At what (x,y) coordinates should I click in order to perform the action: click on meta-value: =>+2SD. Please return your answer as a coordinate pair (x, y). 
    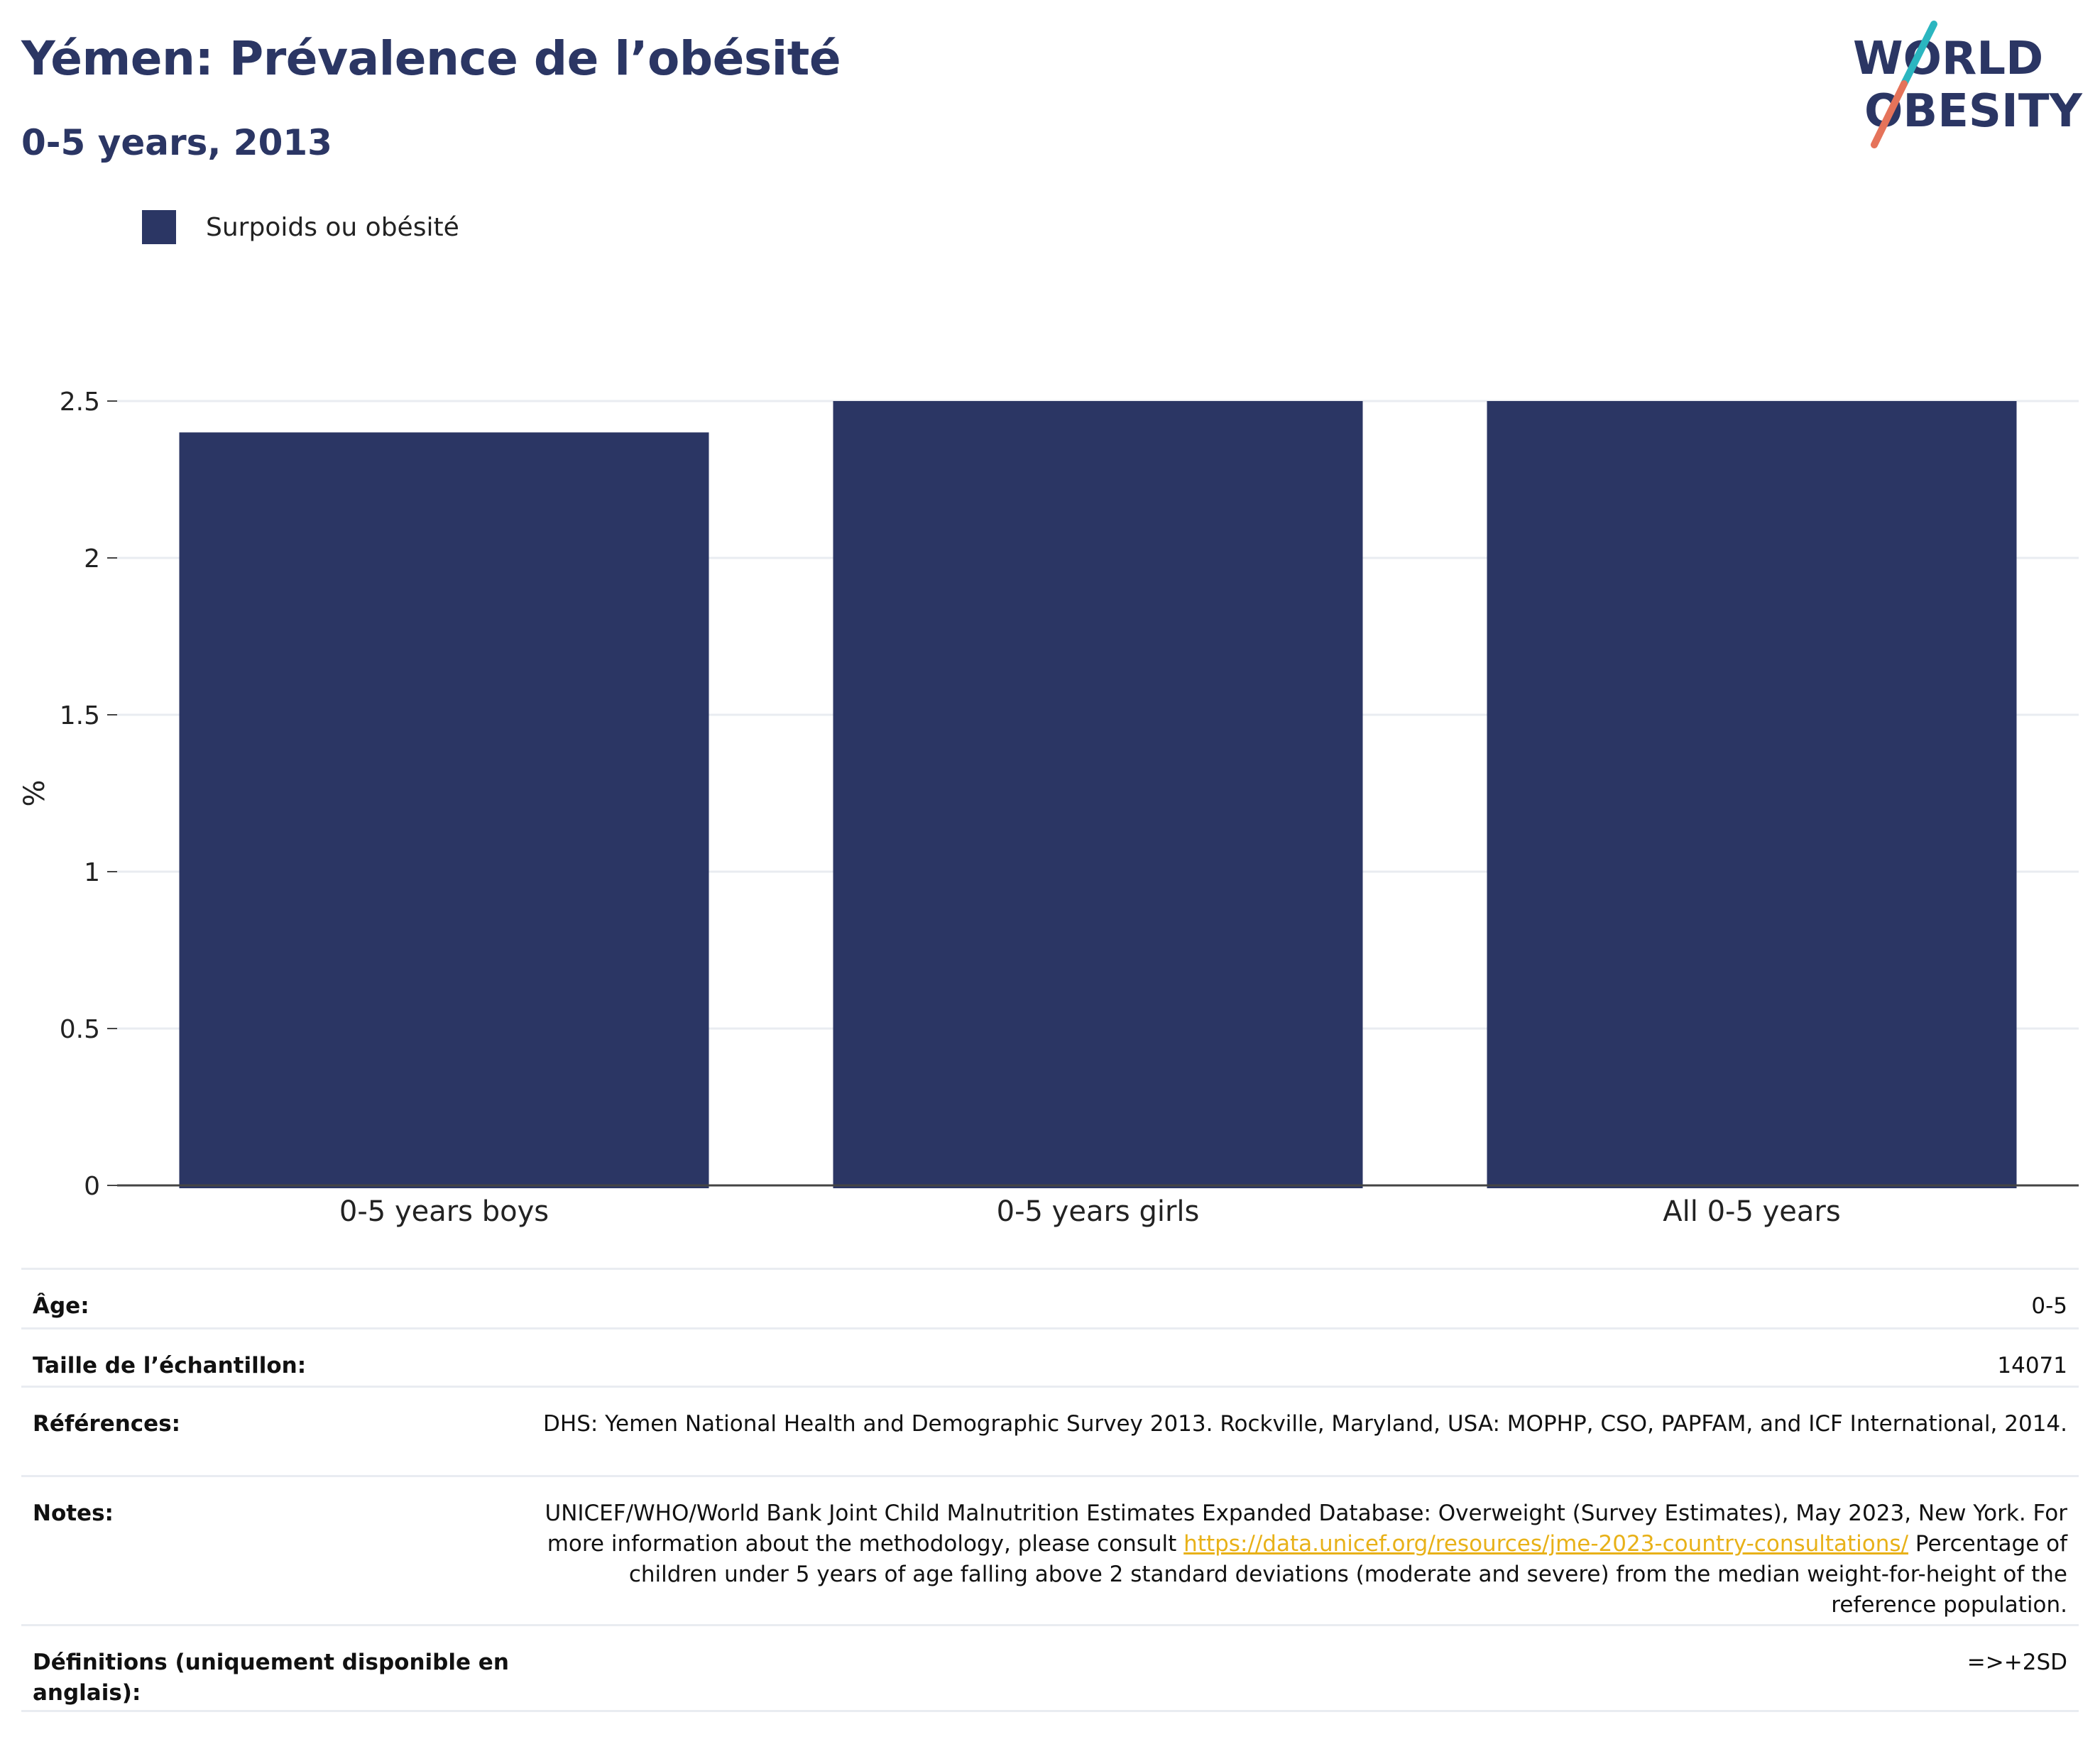
    Looking at the image, I should click on (2017, 1662).